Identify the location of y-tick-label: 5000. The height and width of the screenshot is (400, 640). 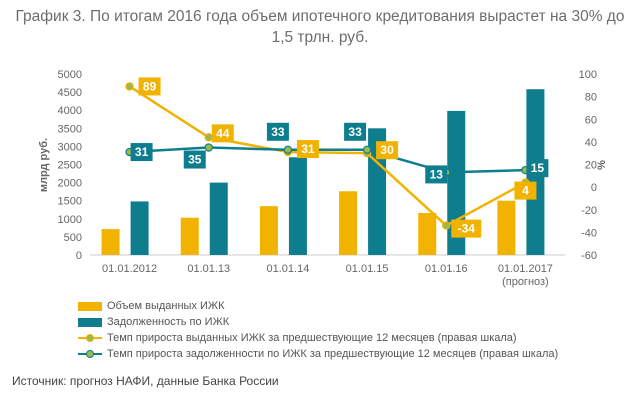
(70, 75).